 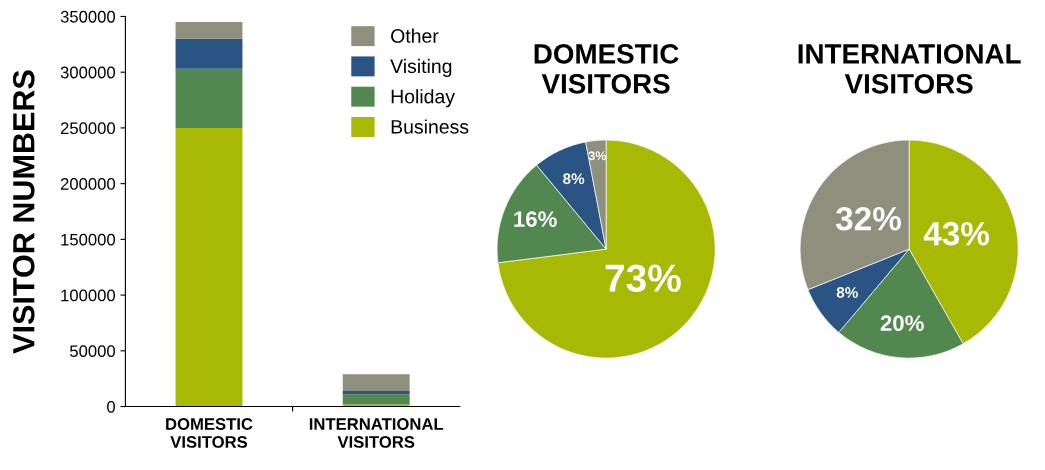 What do you see at coordinates (909, 69) in the screenshot?
I see `chart-title: INTERNATIONAL VISITORS` at bounding box center [909, 69].